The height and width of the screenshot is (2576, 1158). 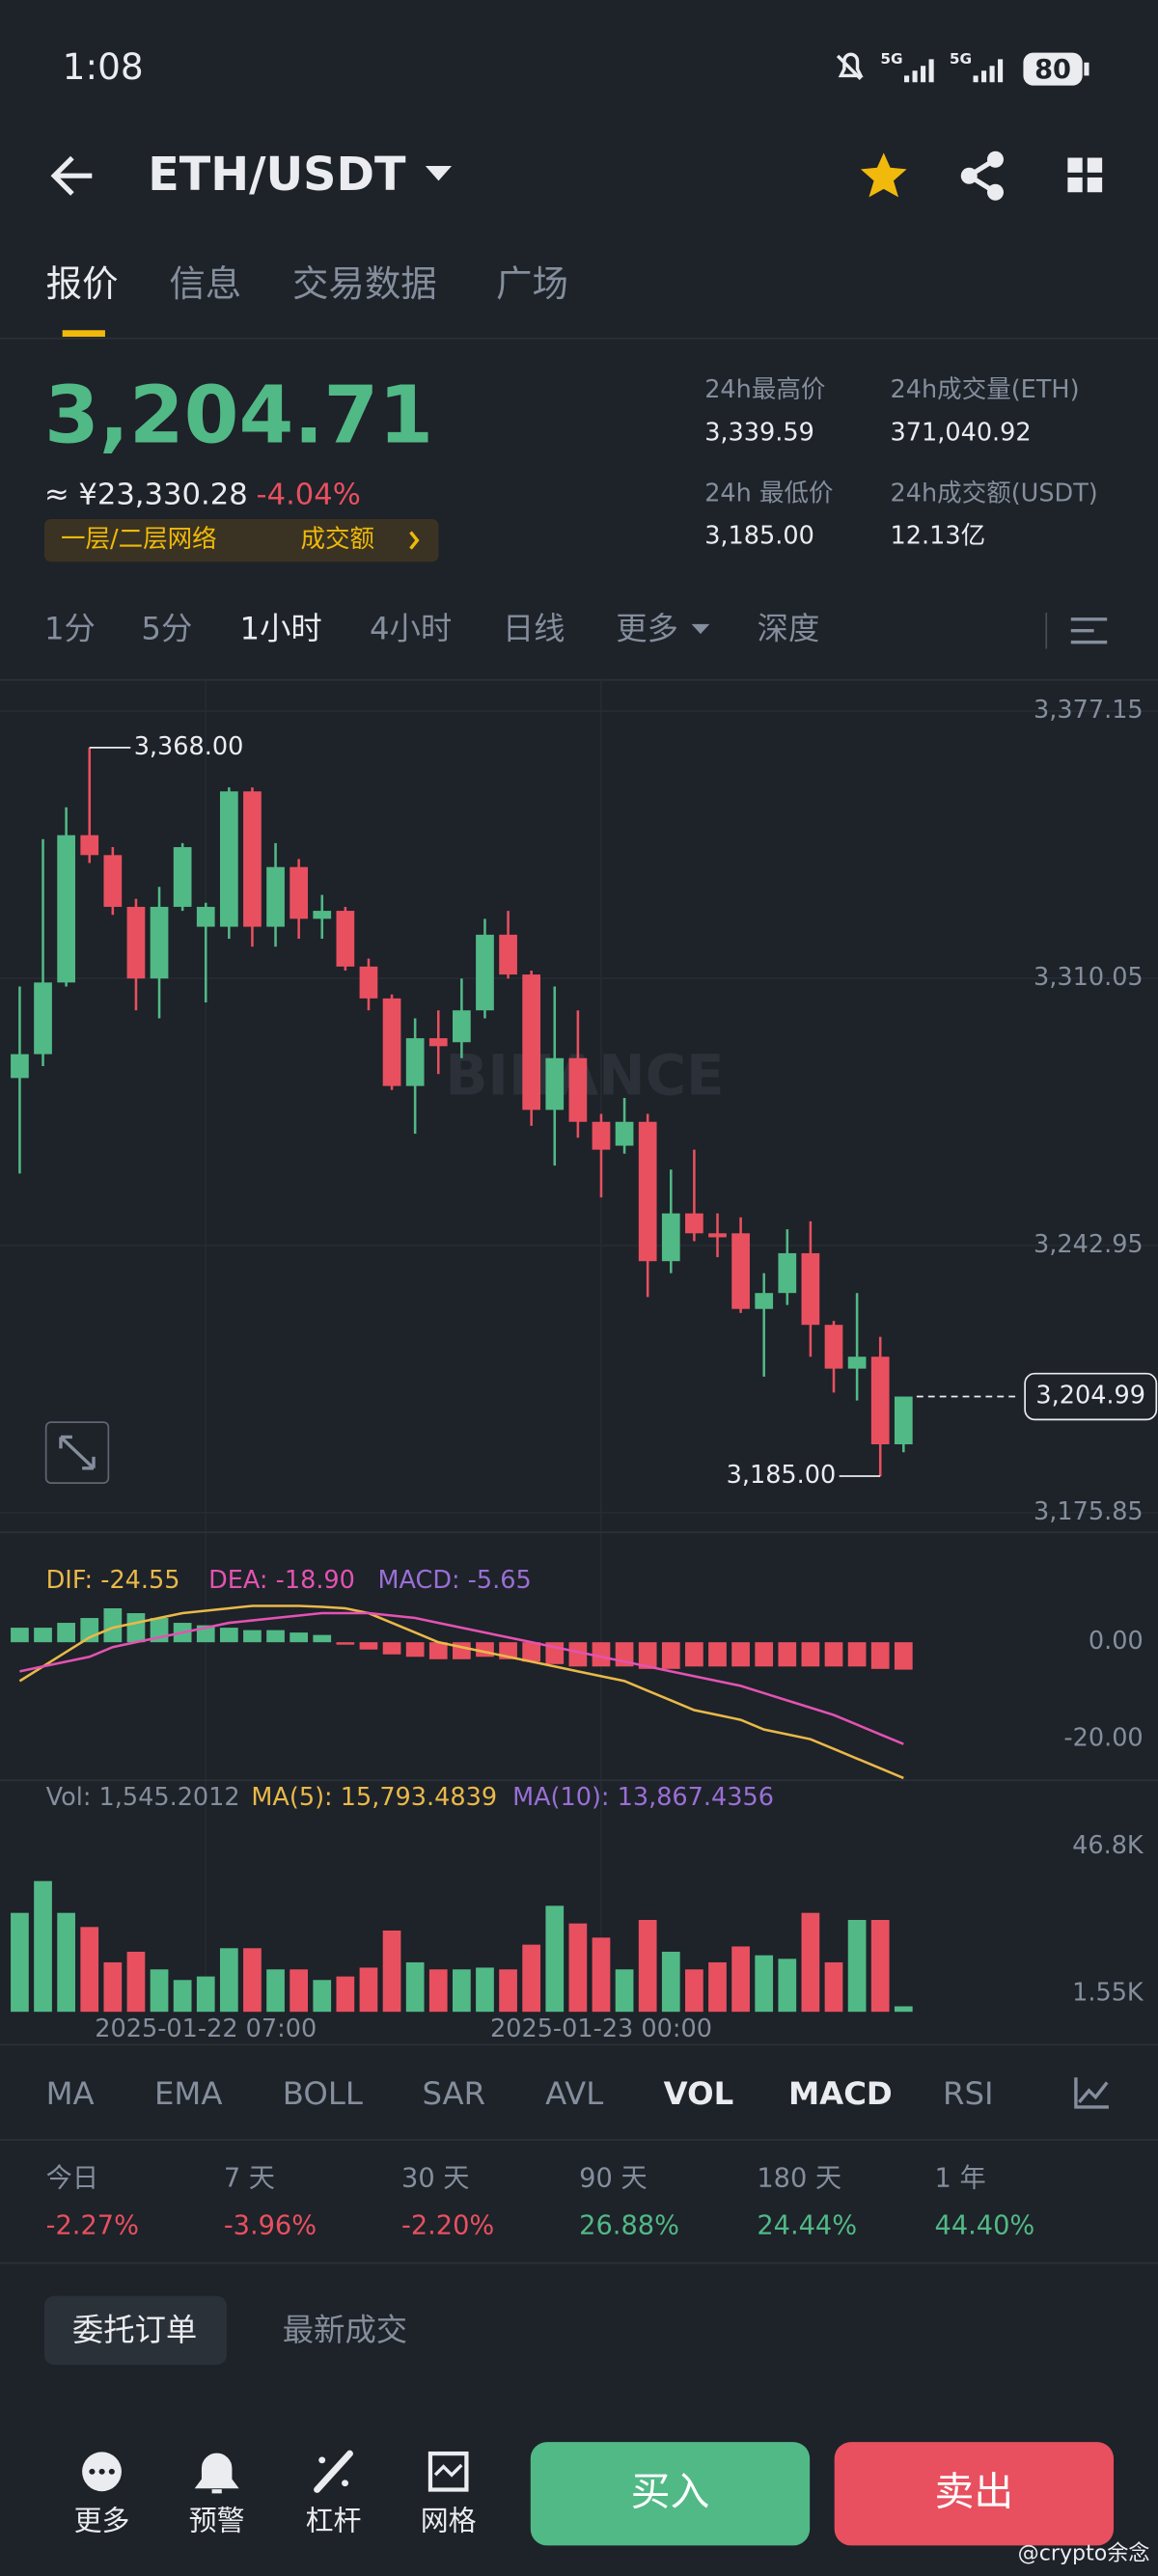 I want to click on grid-trading-icon, so click(x=448, y=2471).